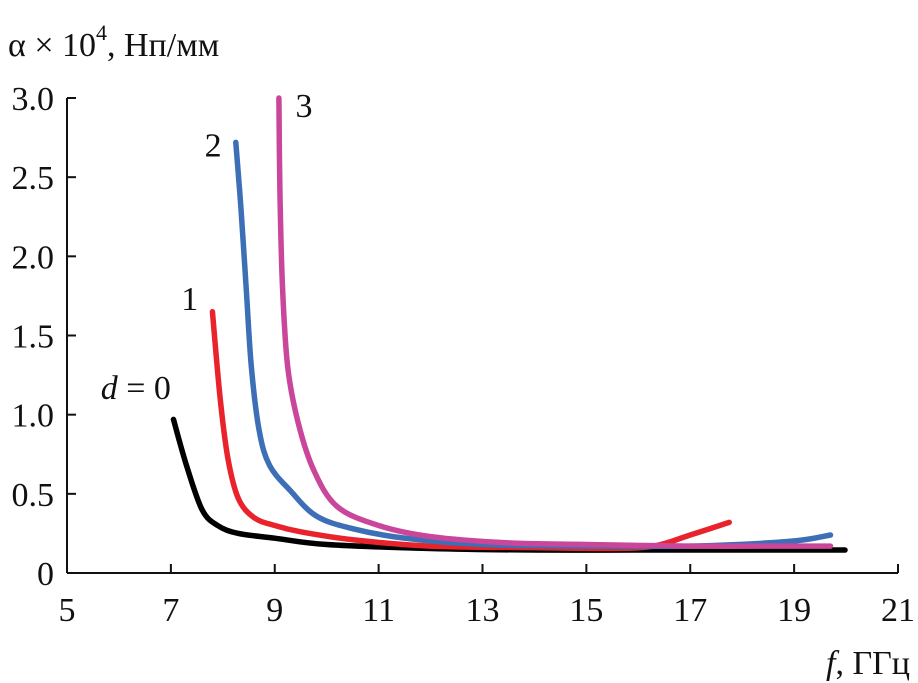 The width and height of the screenshot is (918, 683). Describe the element at coordinates (33, 257) in the screenshot. I see `y-tick-label: 2.0` at that location.